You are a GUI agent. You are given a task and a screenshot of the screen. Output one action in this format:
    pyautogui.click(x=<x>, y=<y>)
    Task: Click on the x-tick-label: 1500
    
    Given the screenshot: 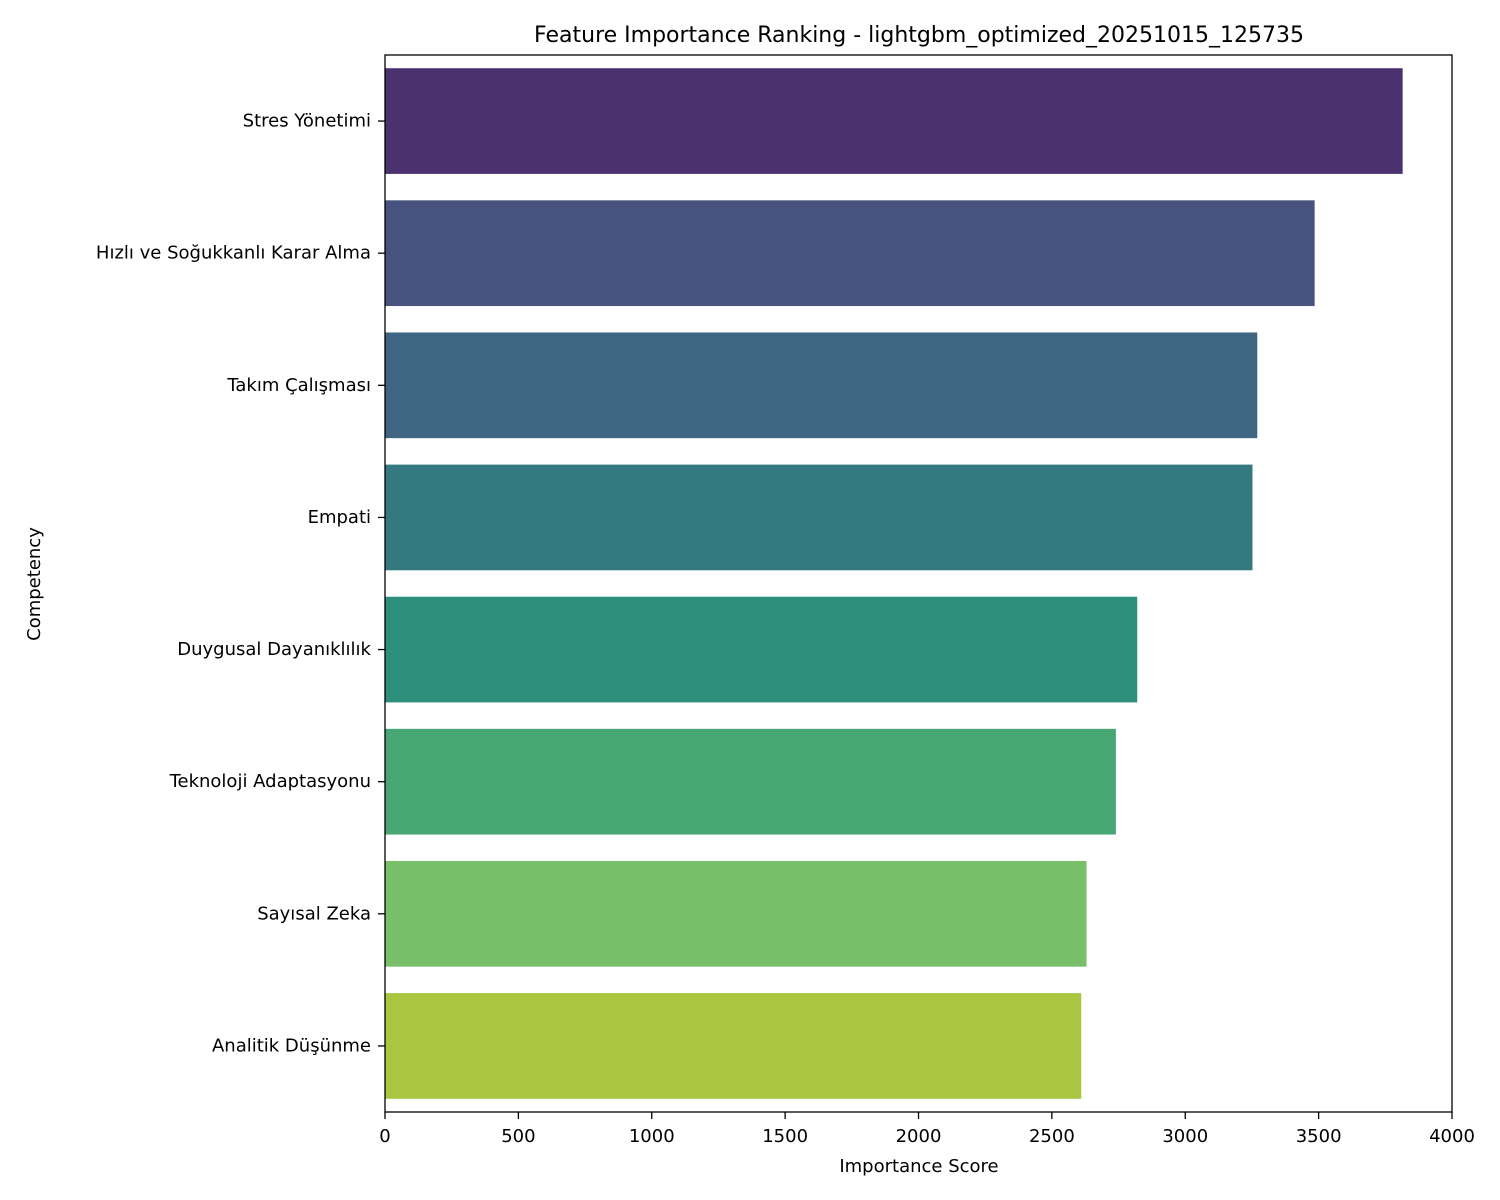 What is the action you would take?
    pyautogui.click(x=785, y=1136)
    